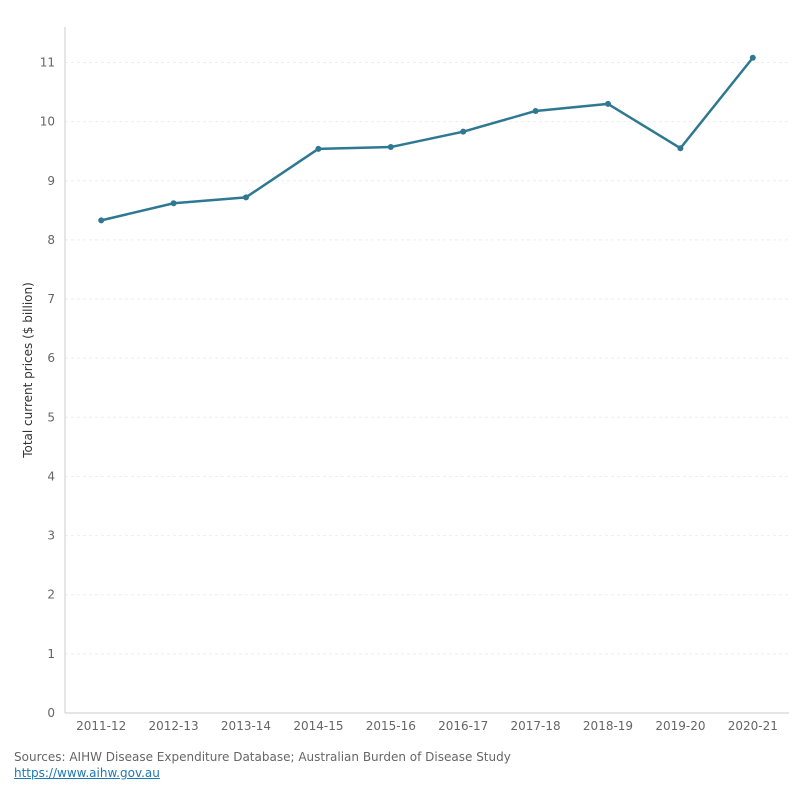 This screenshot has height=800, width=800. What do you see at coordinates (51, 595) in the screenshot?
I see `y-tick-label: 2` at bounding box center [51, 595].